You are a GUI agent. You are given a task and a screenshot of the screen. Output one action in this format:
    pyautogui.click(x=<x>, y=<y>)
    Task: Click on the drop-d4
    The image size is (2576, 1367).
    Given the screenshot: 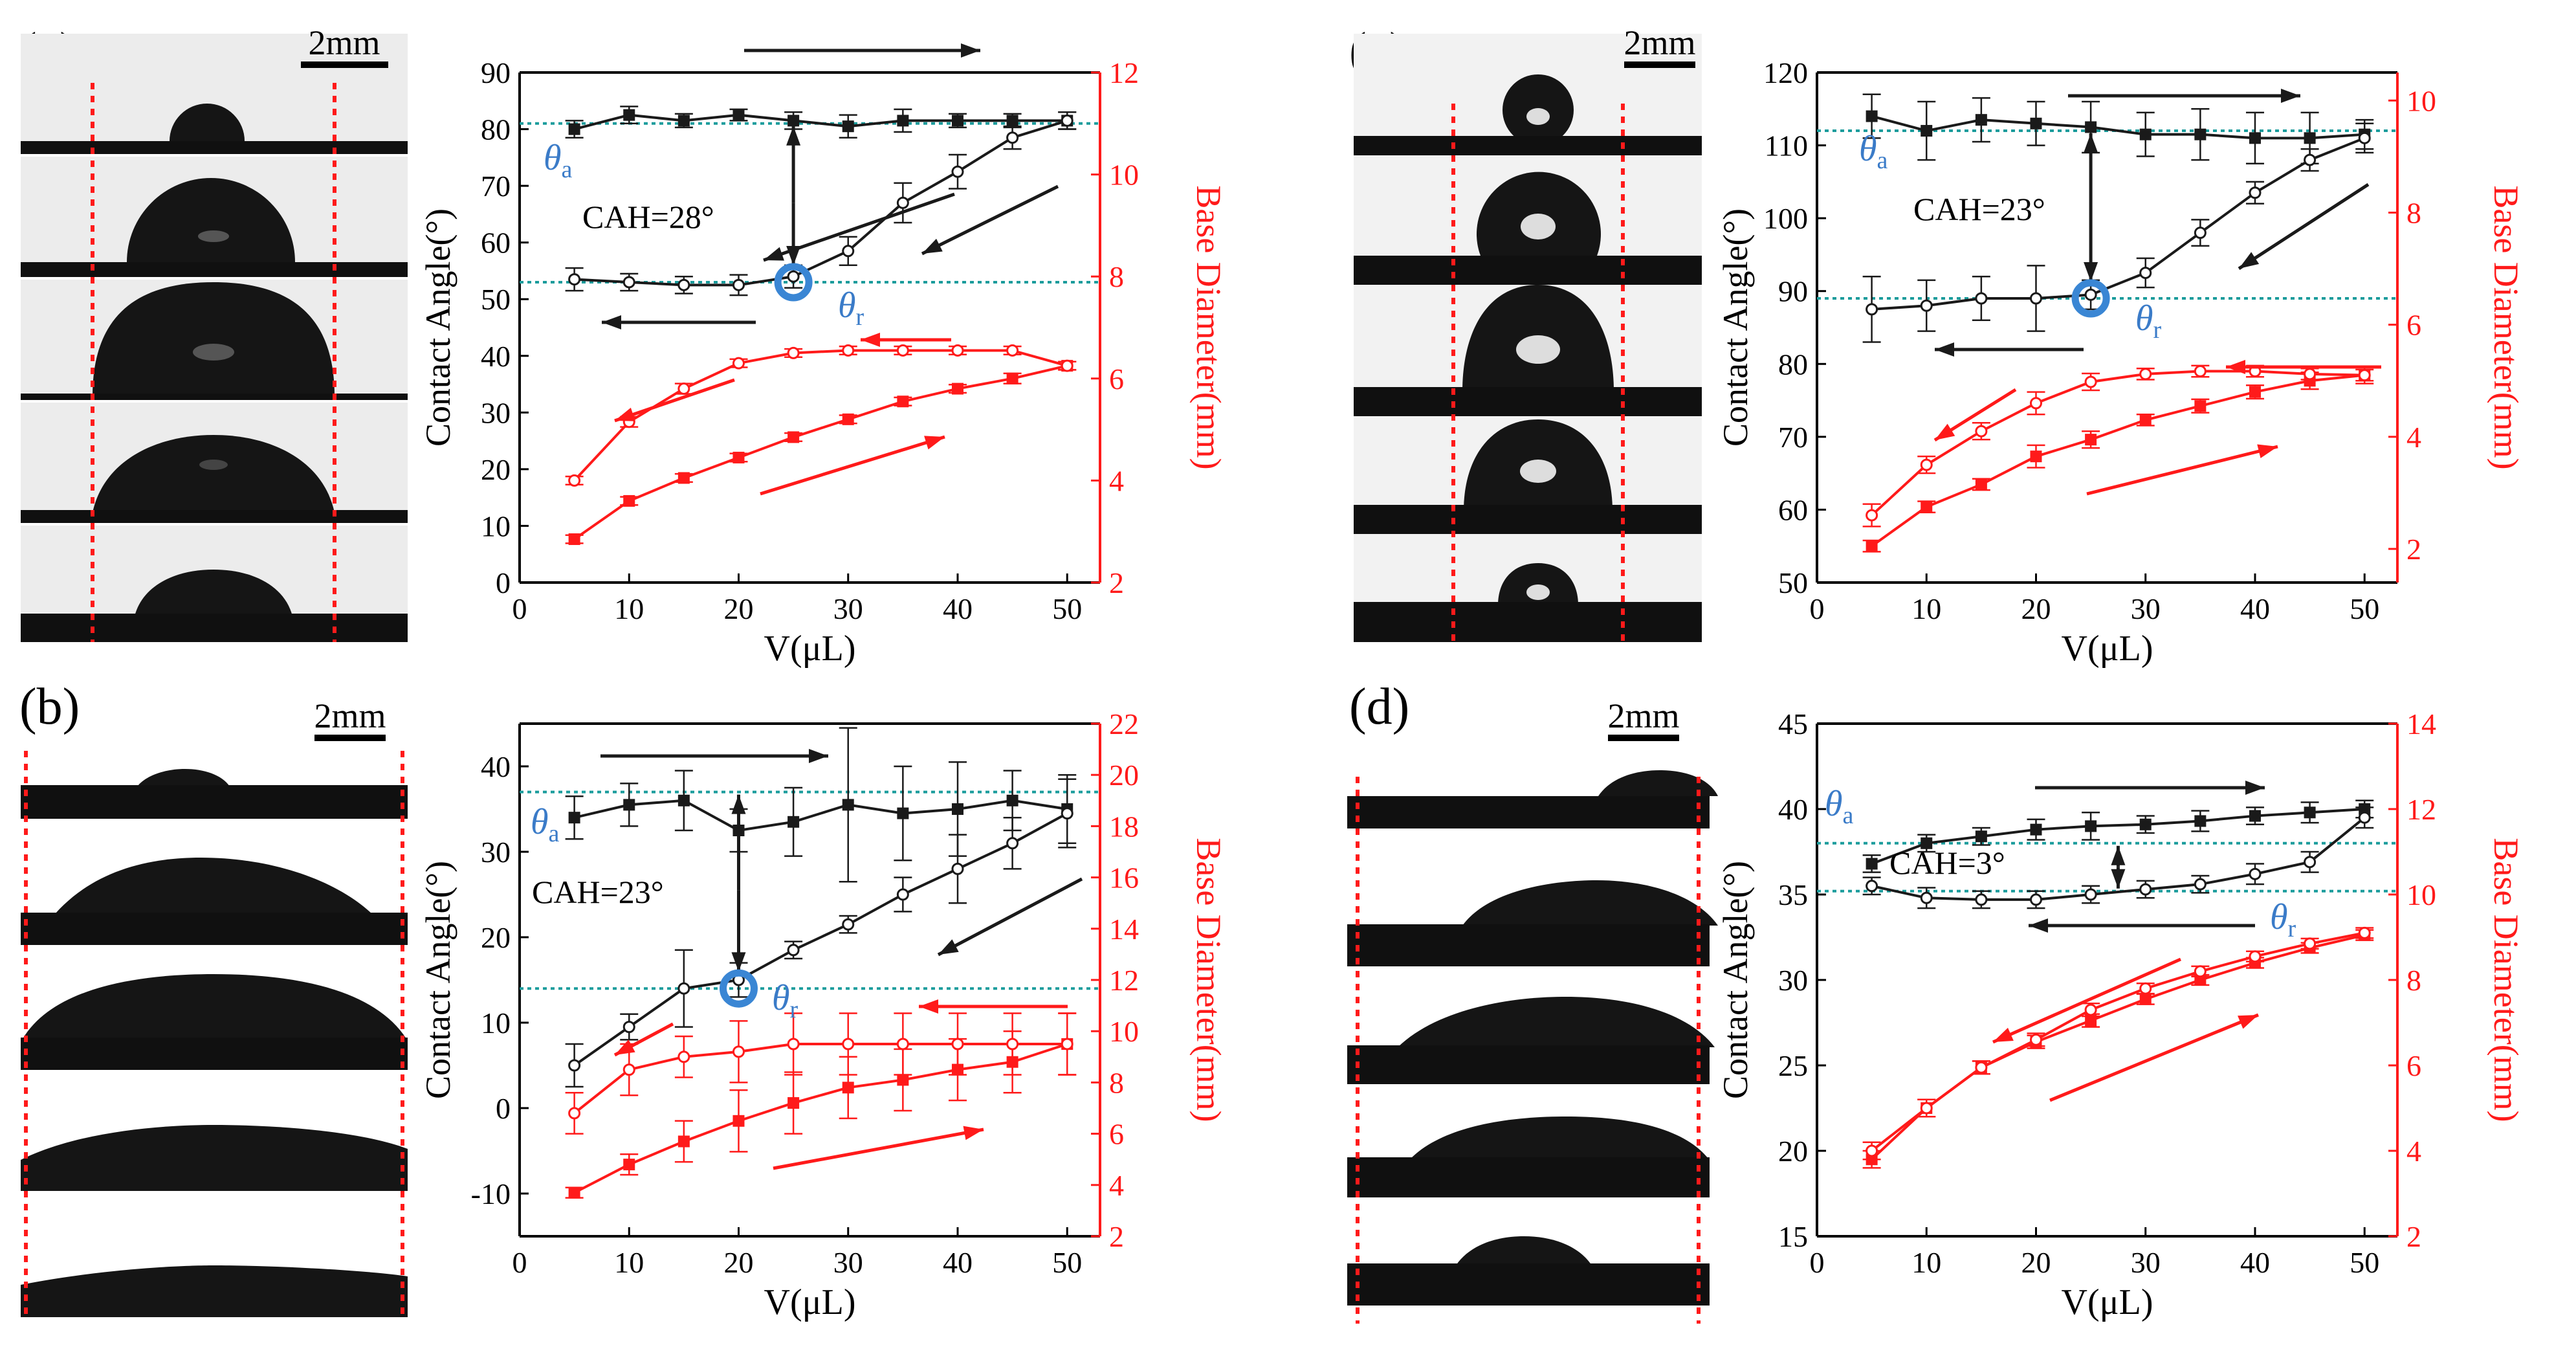 What is the action you would take?
    pyautogui.click(x=1560, y=1138)
    